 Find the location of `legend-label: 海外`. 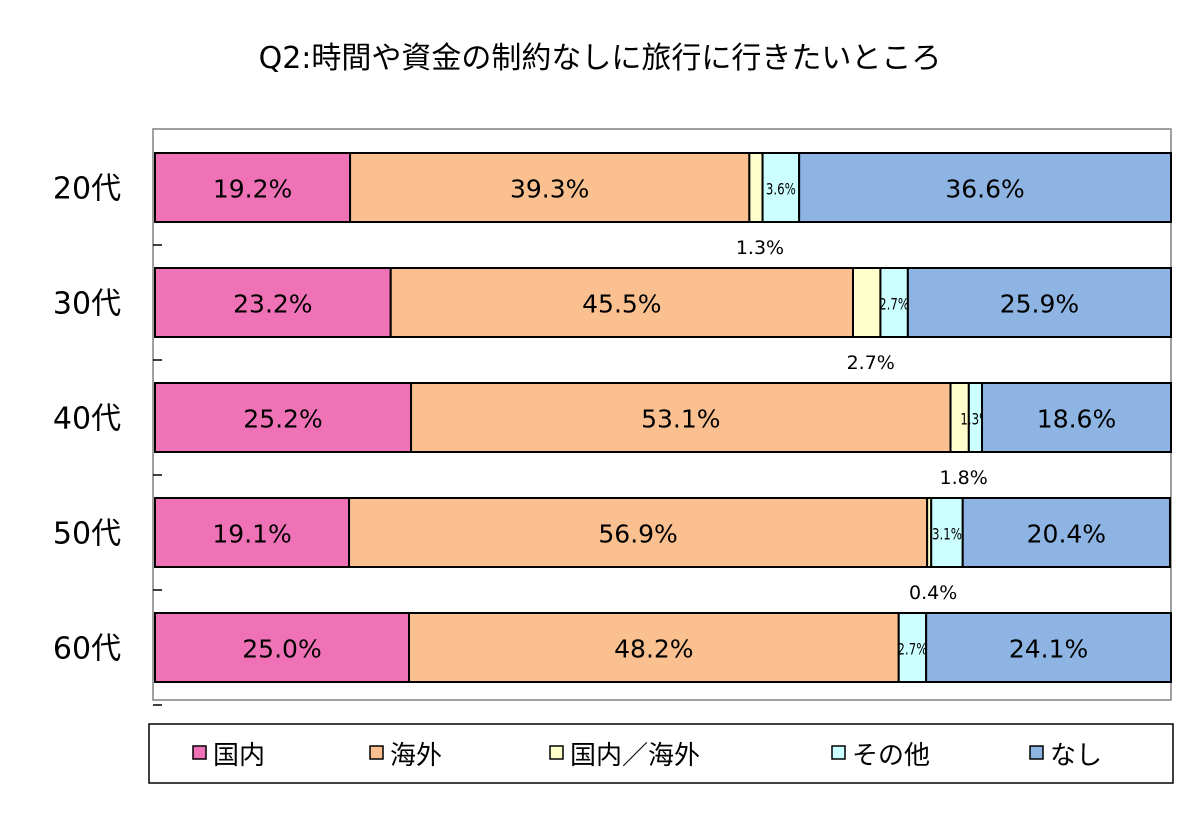

legend-label: 海外 is located at coordinates (416, 756).